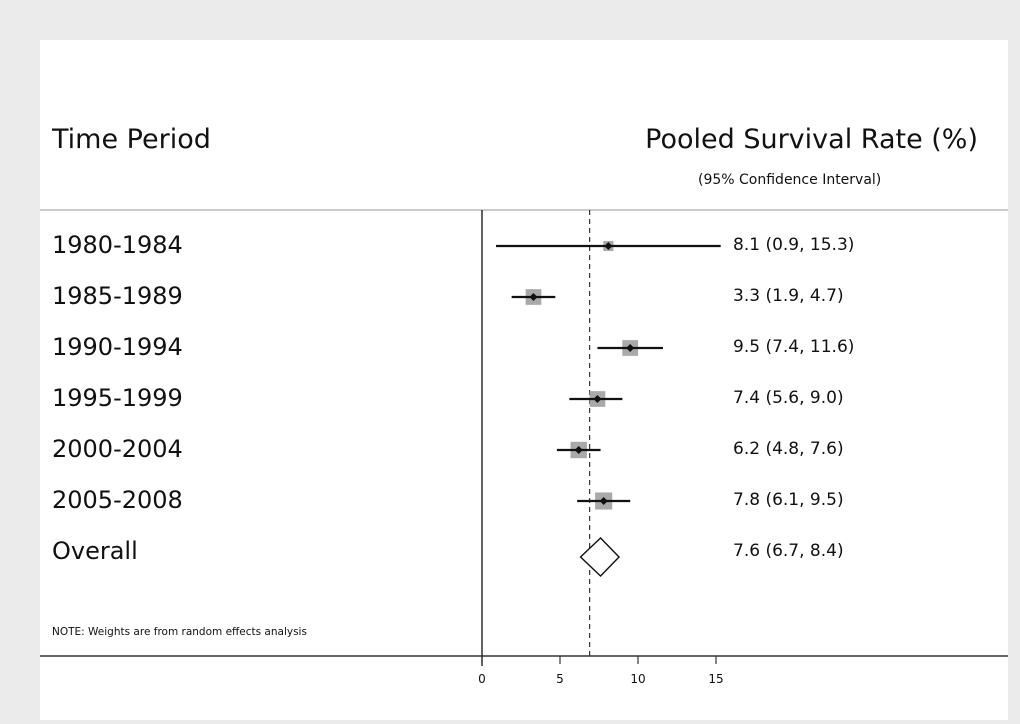  I want to click on x-axis-tick-label: 15, so click(716, 679).